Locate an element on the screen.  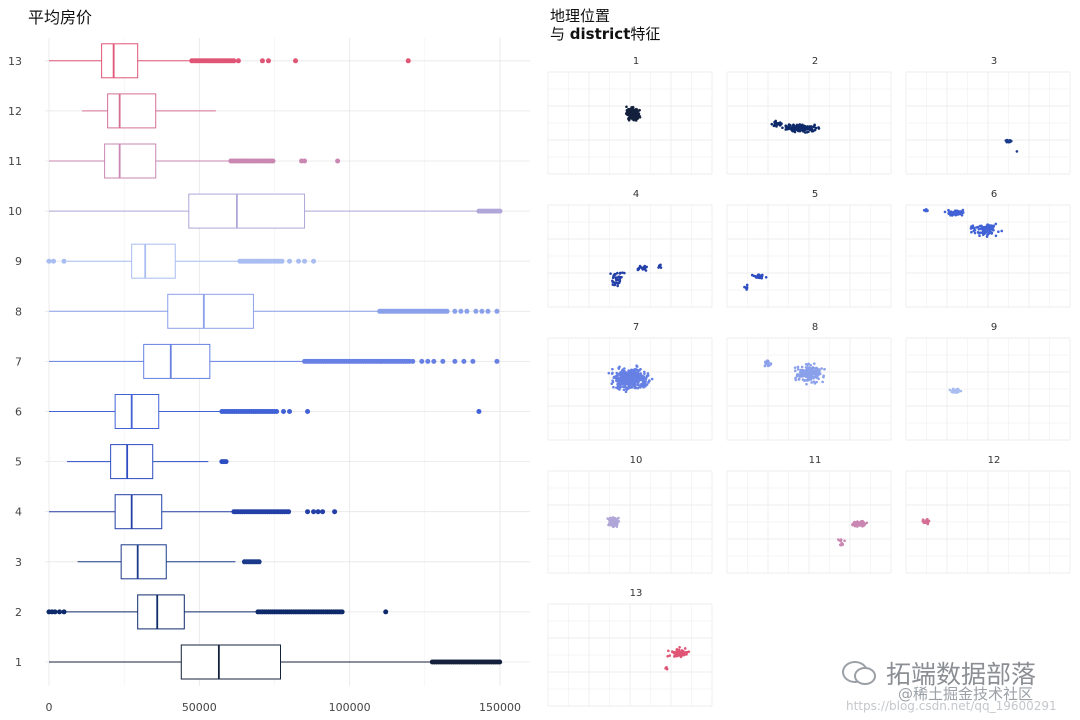
facet-5: 5 is located at coordinates (809, 248).